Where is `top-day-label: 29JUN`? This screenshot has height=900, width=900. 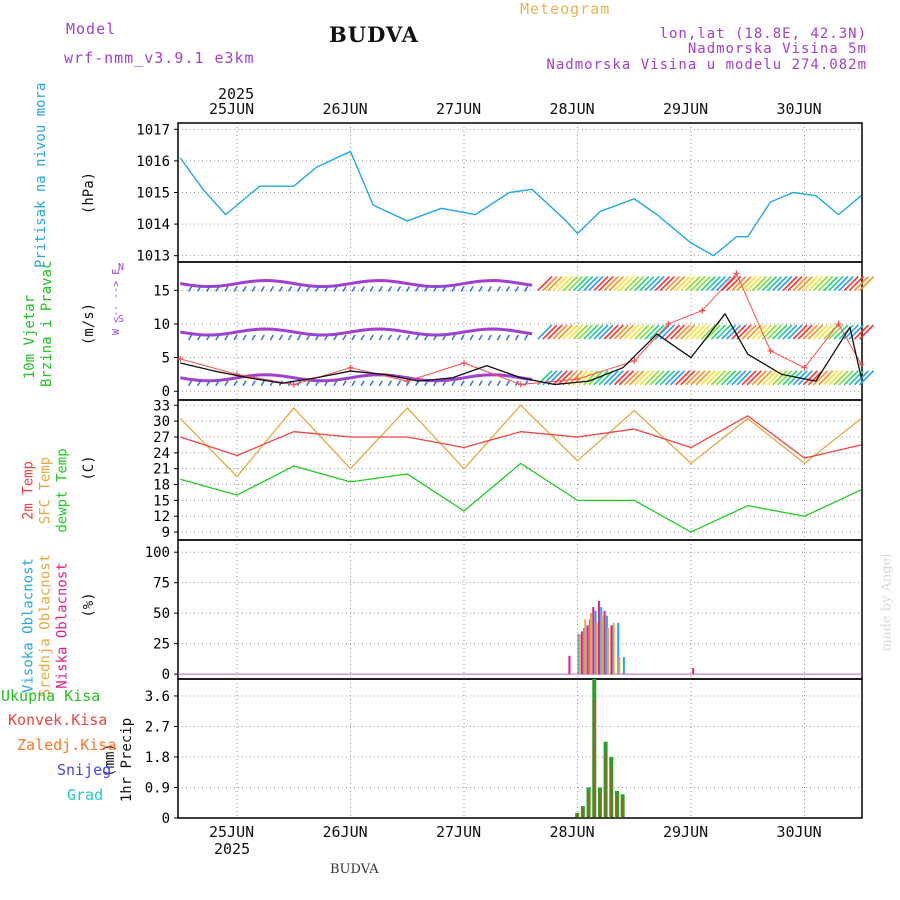
top-day-label: 29JUN is located at coordinates (686, 109).